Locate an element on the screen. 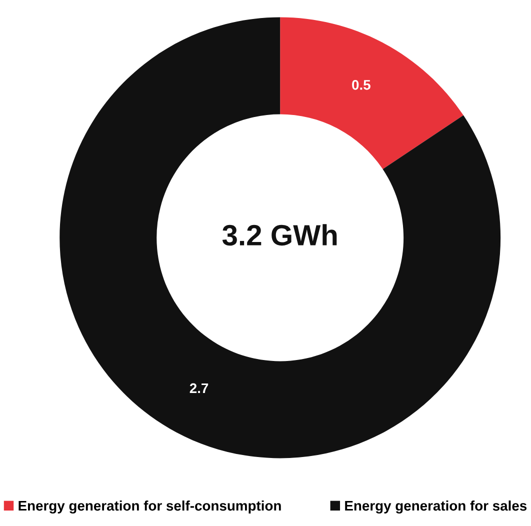  legend-label: Energy generation for sales is located at coordinates (436, 507).